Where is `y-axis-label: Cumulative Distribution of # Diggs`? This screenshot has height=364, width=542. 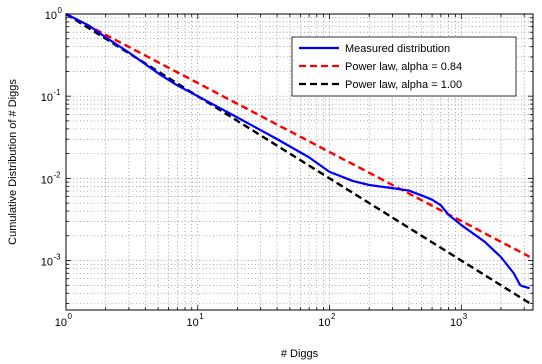
y-axis-label: Cumulative Distribution of # Diggs is located at coordinates (13, 162).